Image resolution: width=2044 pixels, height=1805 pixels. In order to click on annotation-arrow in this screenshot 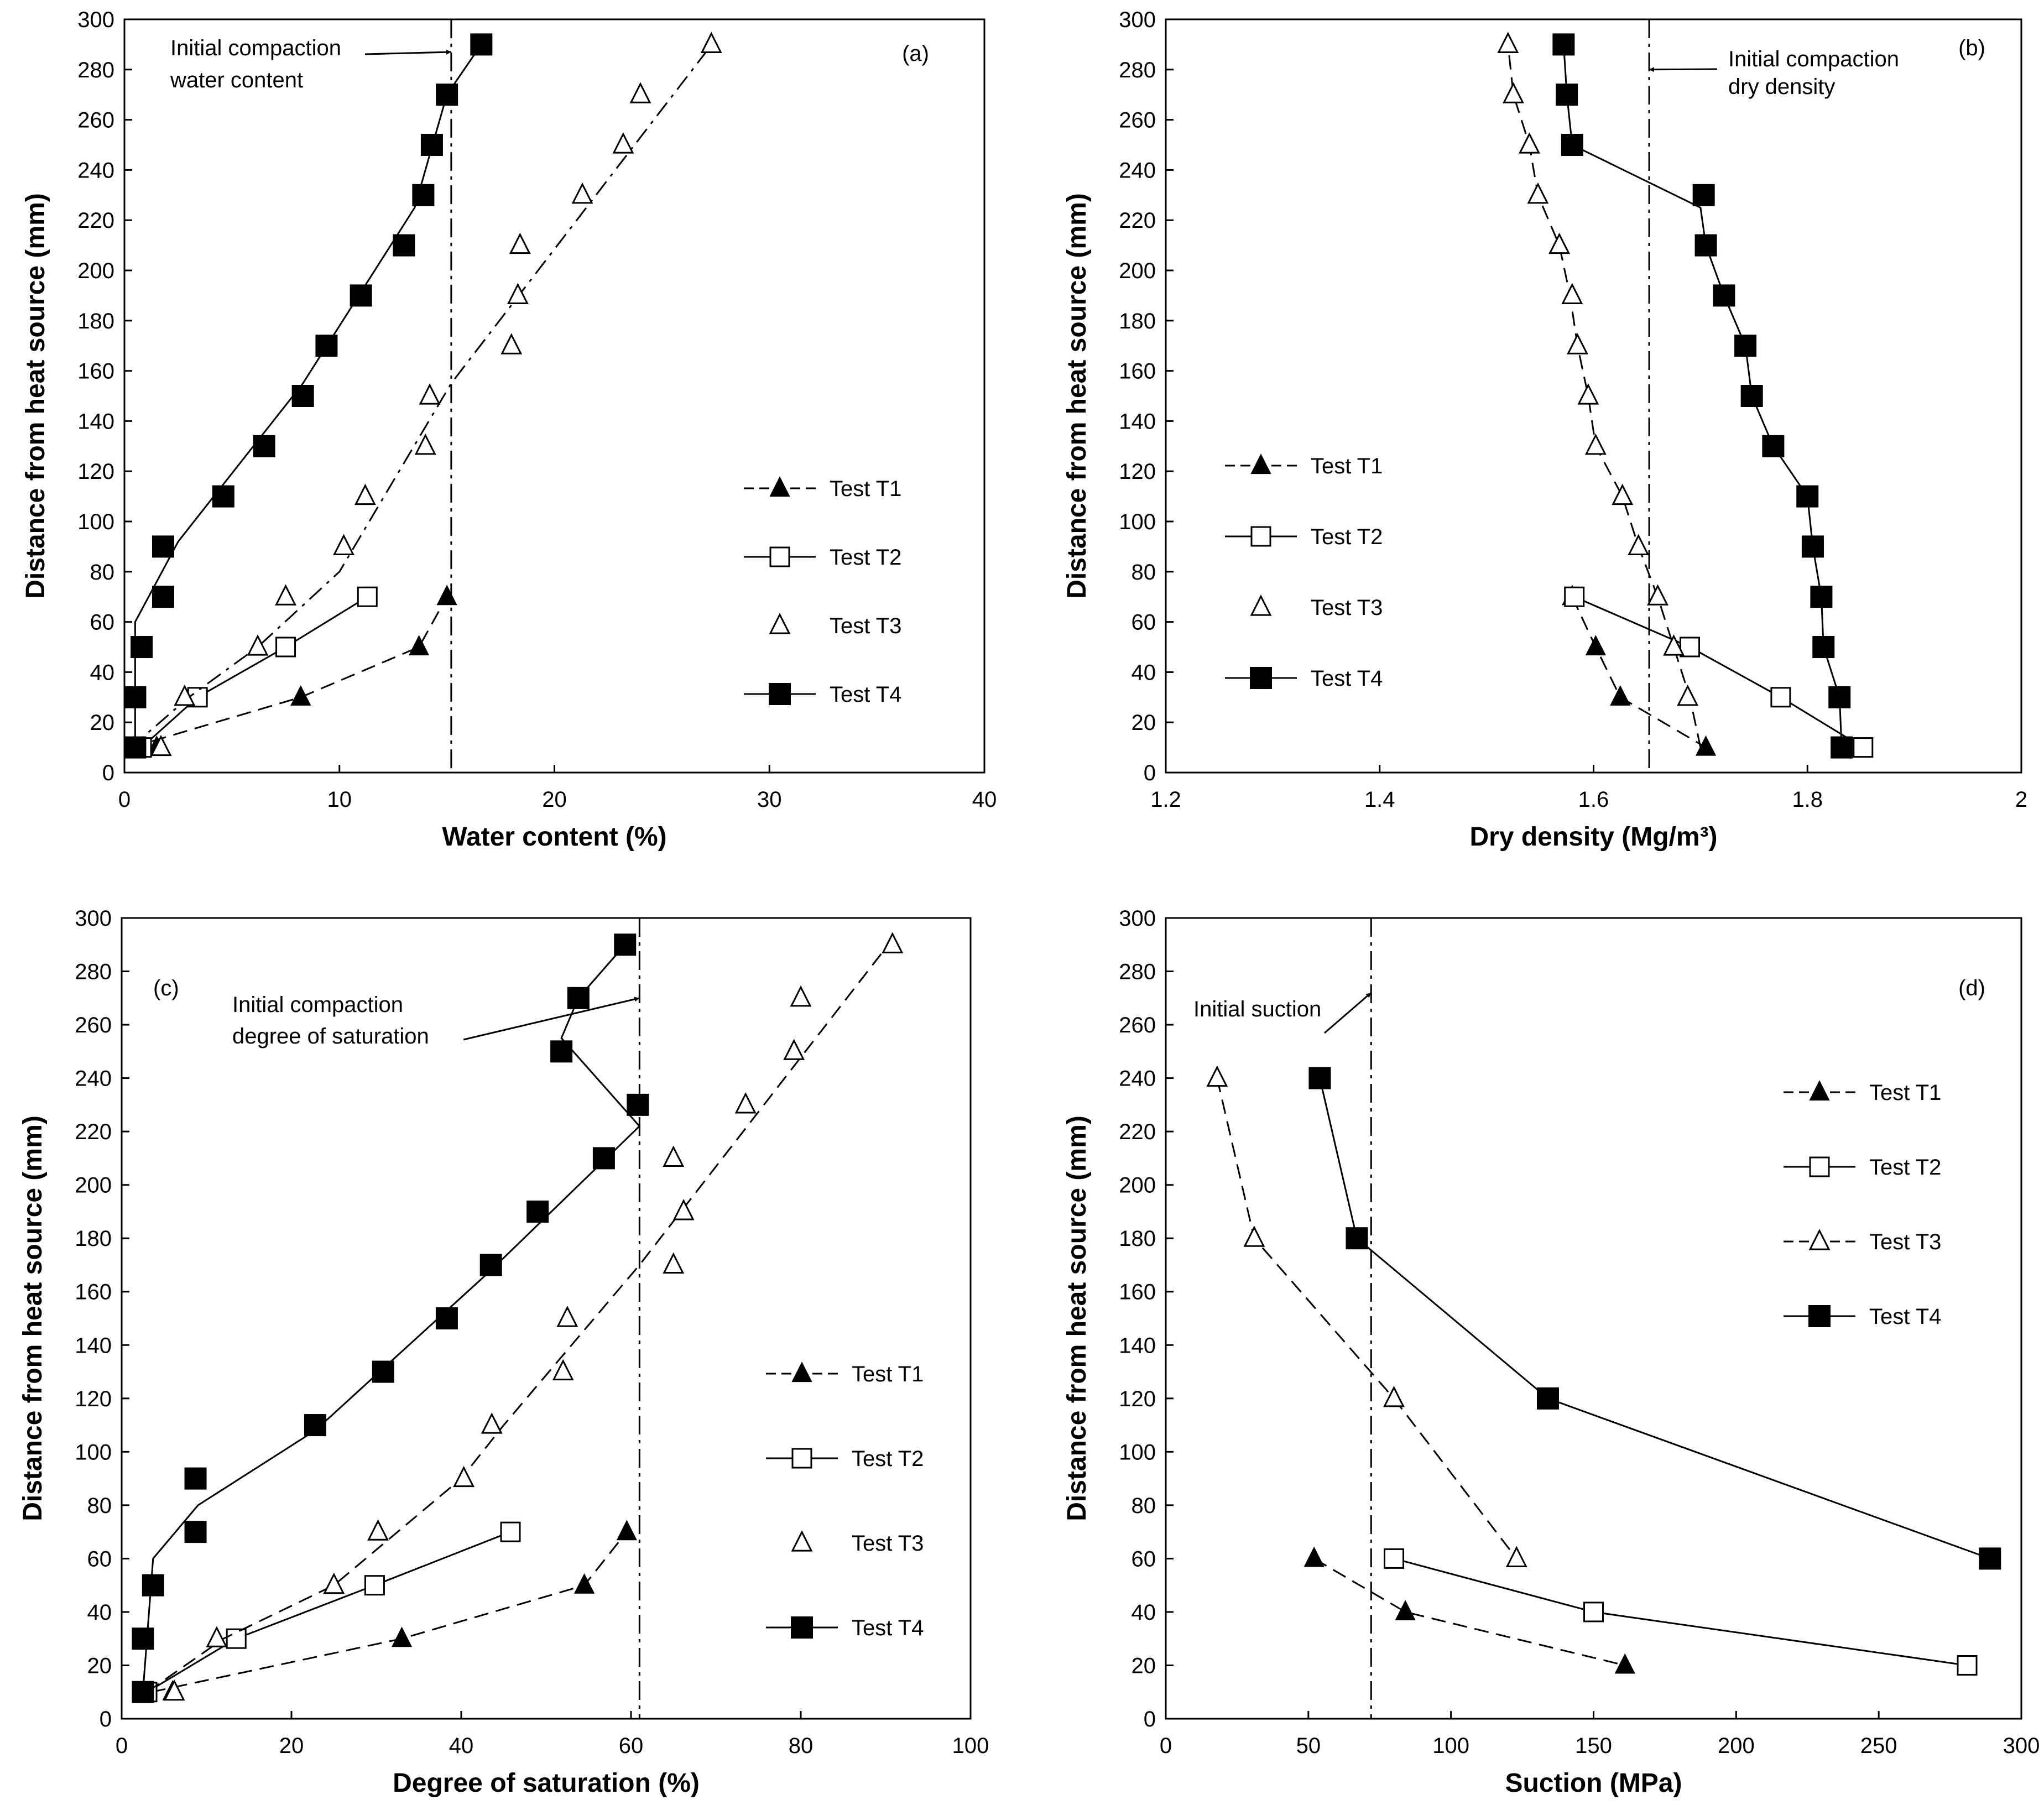, I will do `click(551, 1019)`.